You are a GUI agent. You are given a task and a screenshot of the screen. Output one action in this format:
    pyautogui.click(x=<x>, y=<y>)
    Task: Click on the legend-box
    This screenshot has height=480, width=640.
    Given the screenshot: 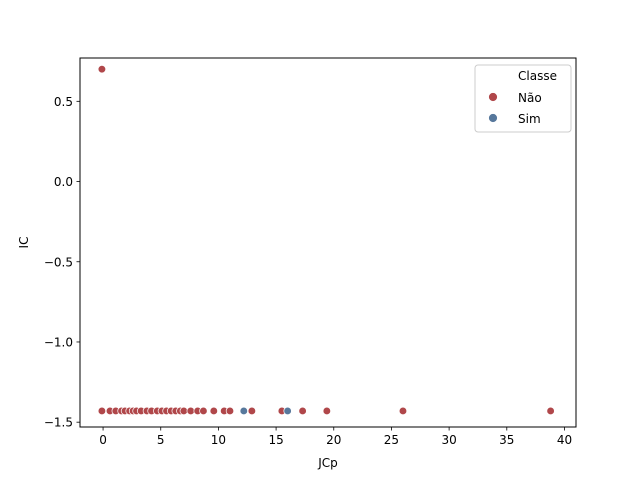 What is the action you would take?
    pyautogui.click(x=523, y=98)
    